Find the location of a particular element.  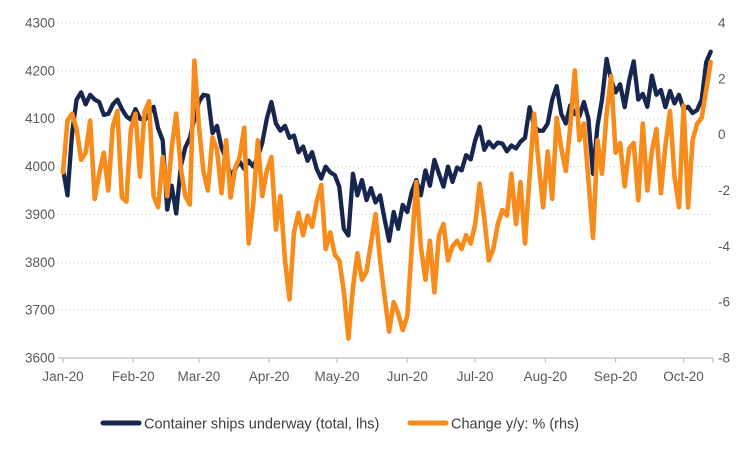

x-axis-month-label: Jan-20 is located at coordinates (62, 376).